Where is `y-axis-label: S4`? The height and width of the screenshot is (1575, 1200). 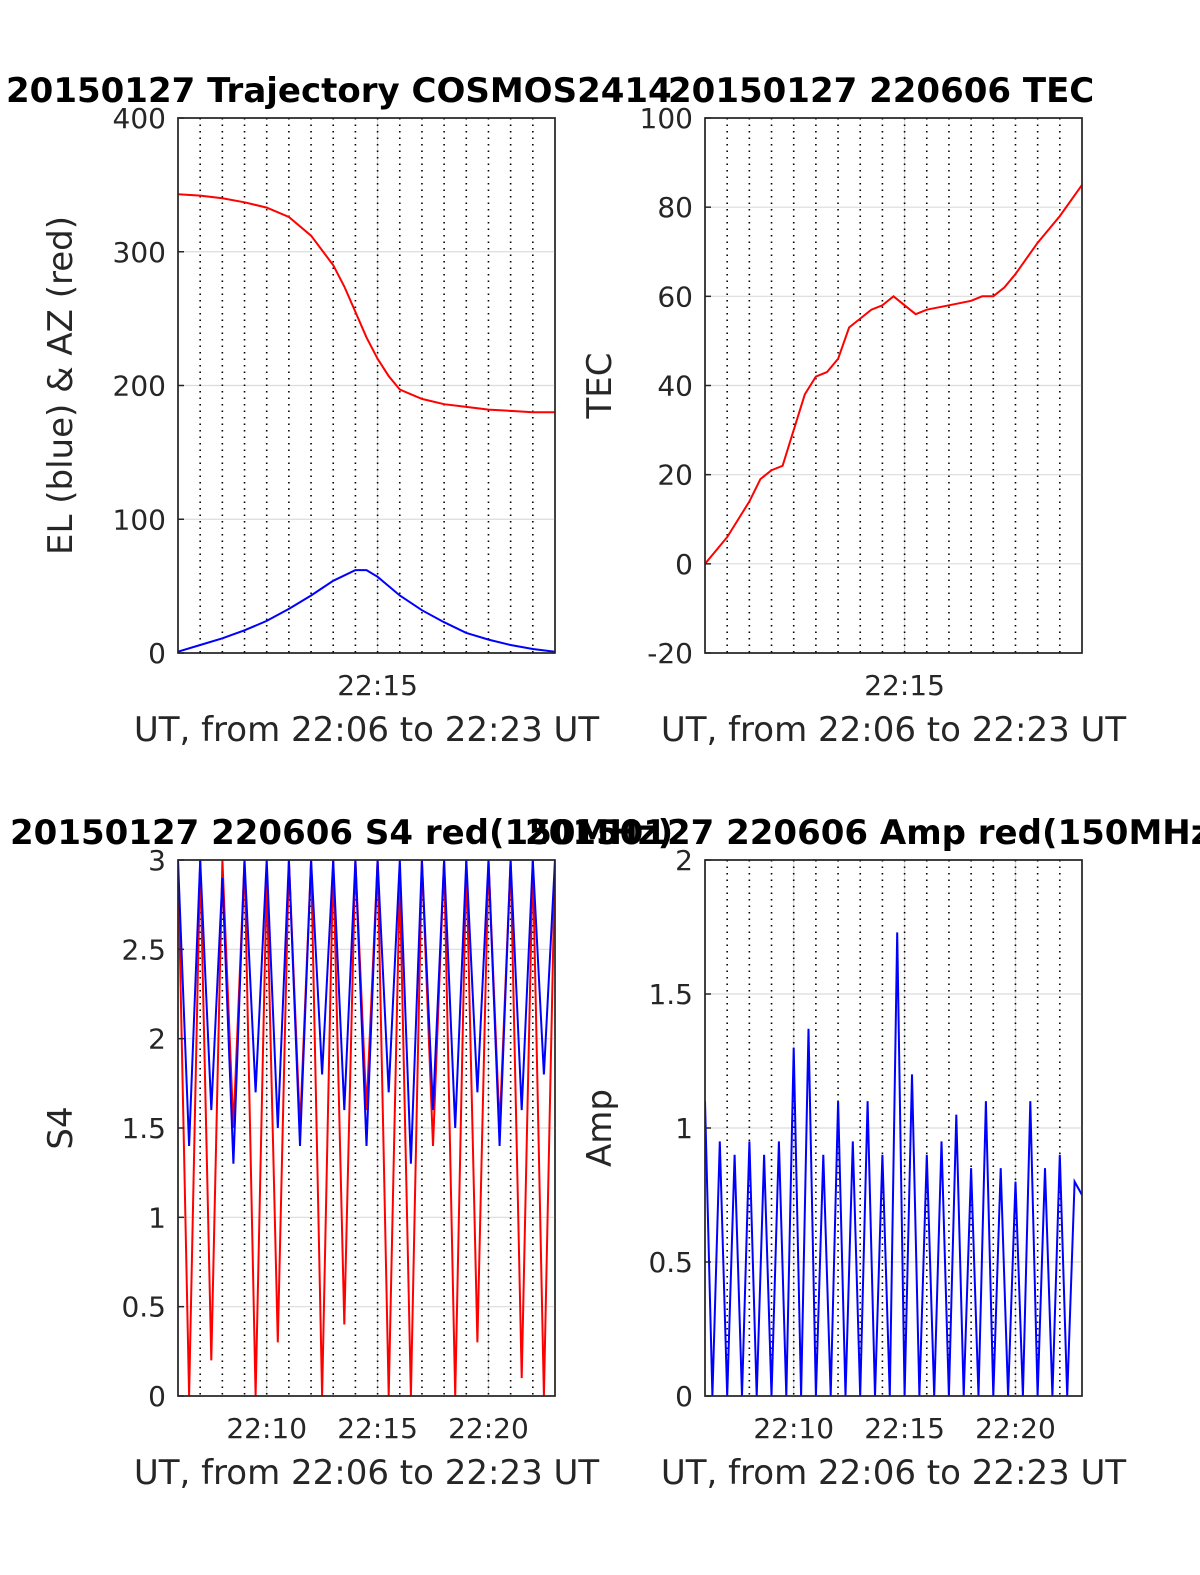
y-axis-label: S4 is located at coordinates (61, 1127).